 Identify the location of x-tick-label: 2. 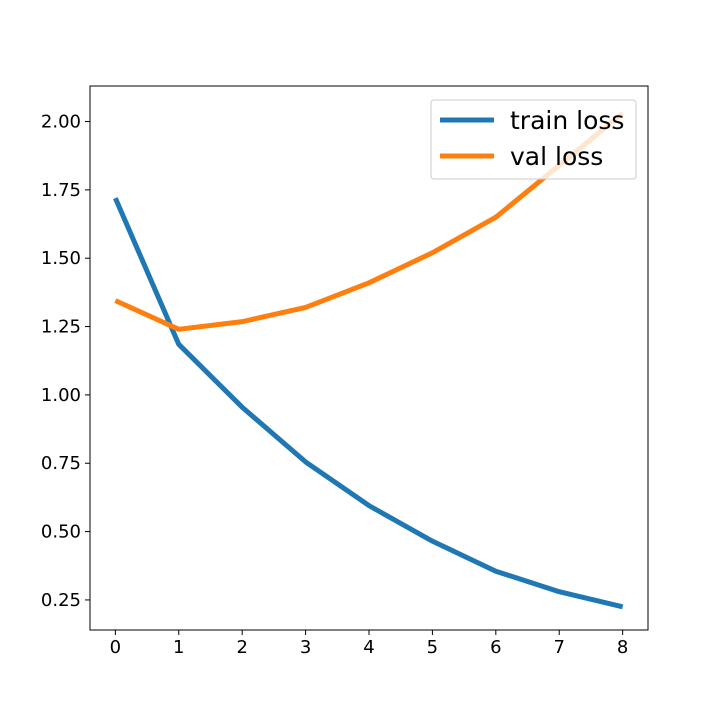
(241, 647).